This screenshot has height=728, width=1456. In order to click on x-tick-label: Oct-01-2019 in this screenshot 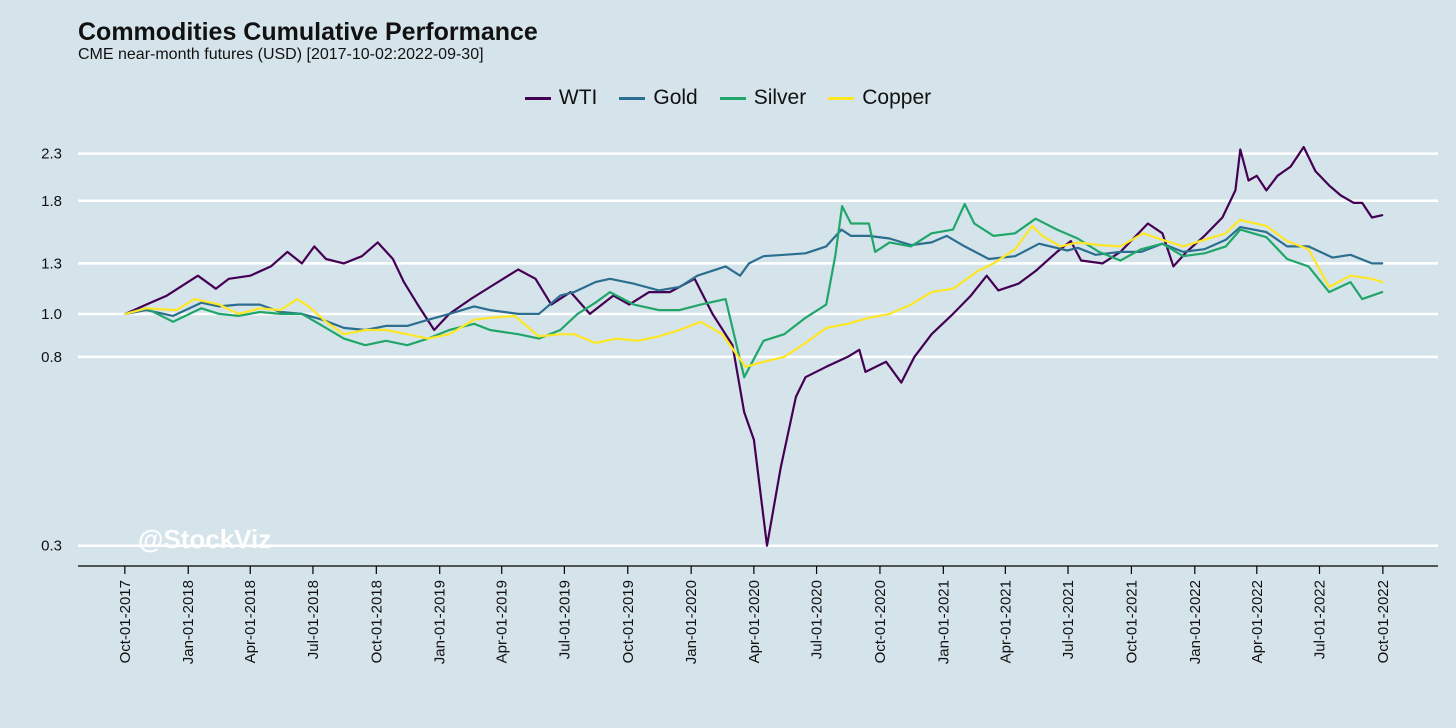, I will do `click(628, 621)`.